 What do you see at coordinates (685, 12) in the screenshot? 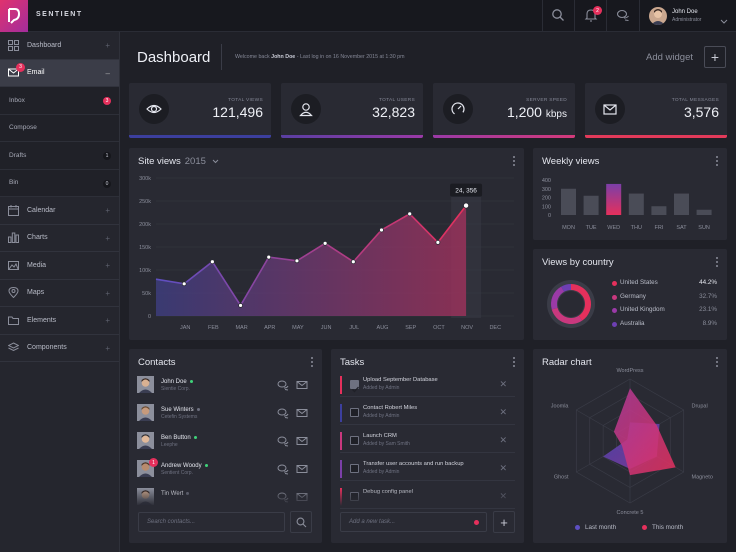
I see `user-name: John Doe` at bounding box center [685, 12].